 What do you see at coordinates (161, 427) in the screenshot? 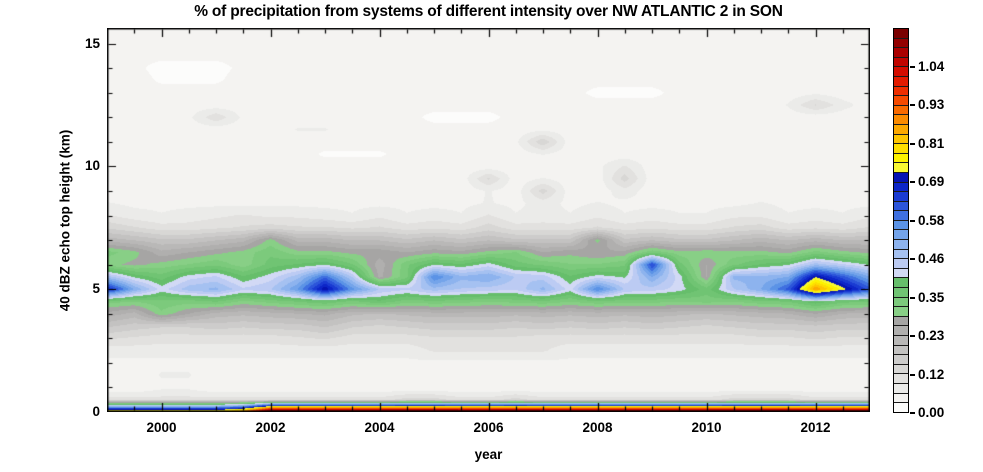
I see `x-tick-label: 2000` at bounding box center [161, 427].